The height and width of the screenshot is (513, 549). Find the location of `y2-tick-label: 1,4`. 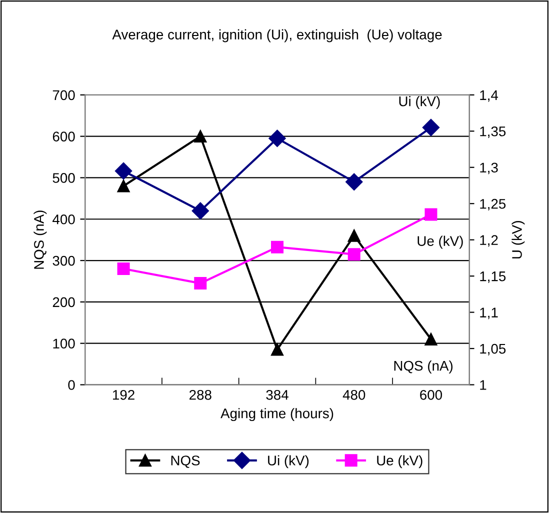

y2-tick-label: 1,4 is located at coordinates (489, 96).